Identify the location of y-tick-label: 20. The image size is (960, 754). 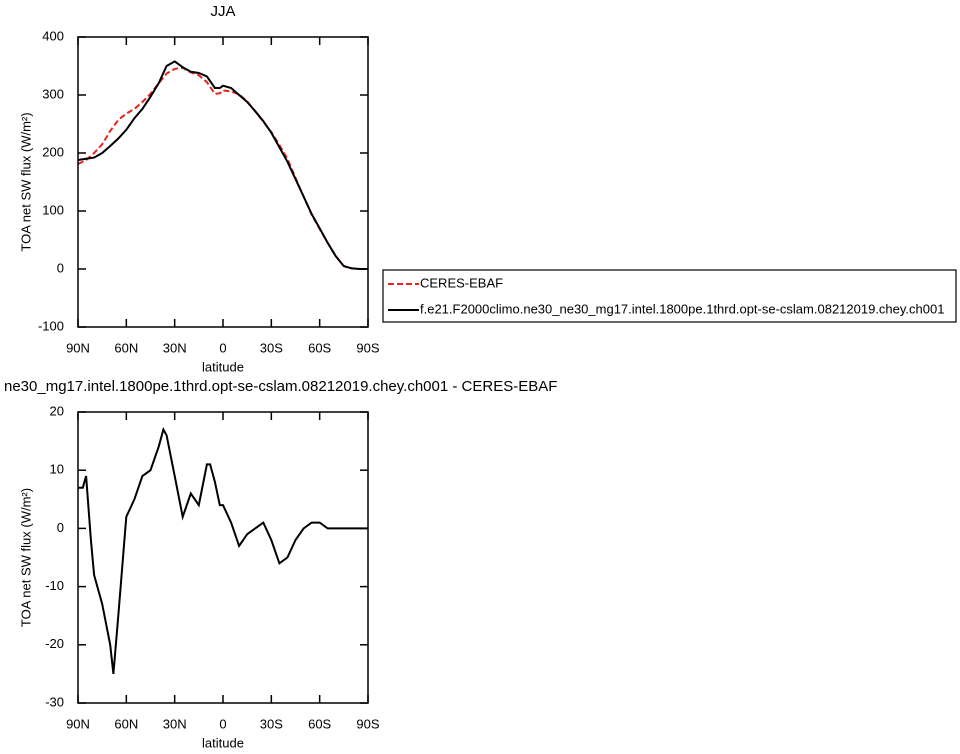
(57, 410).